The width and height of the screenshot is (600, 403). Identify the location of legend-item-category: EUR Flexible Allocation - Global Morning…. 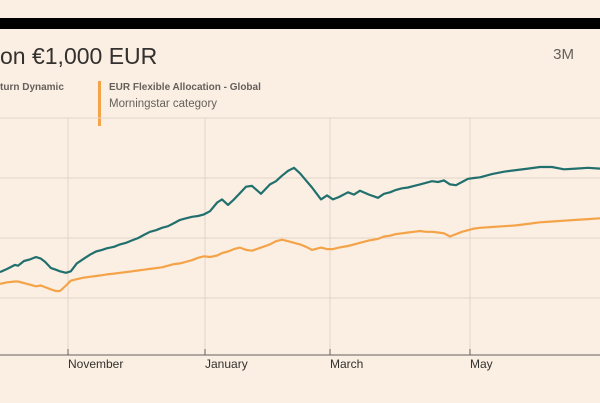
(185, 96).